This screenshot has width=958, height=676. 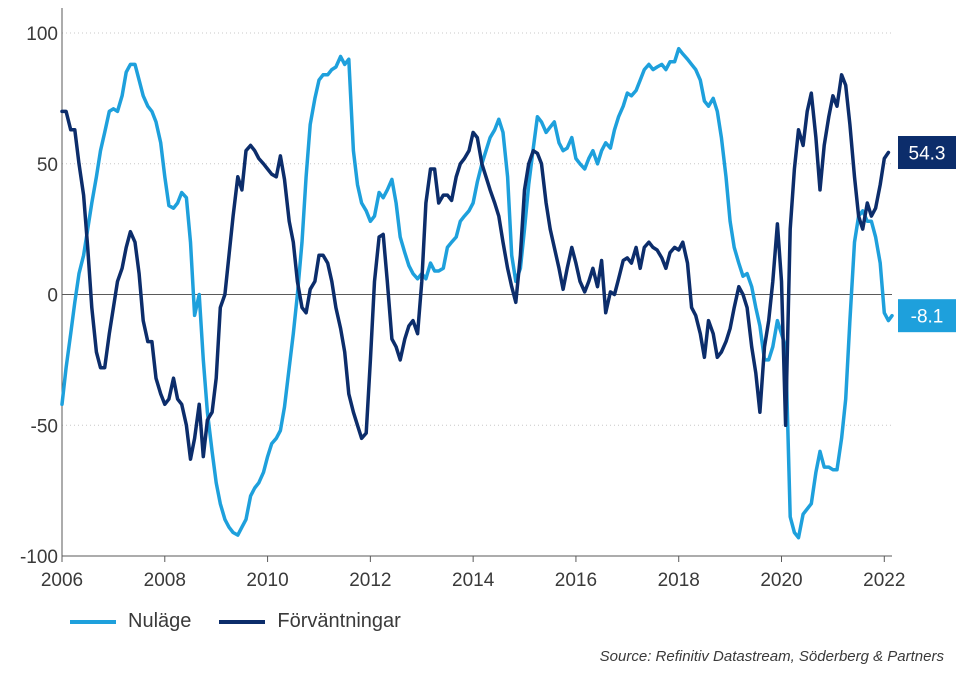 I want to click on x-tick-label: 2016, so click(x=576, y=580).